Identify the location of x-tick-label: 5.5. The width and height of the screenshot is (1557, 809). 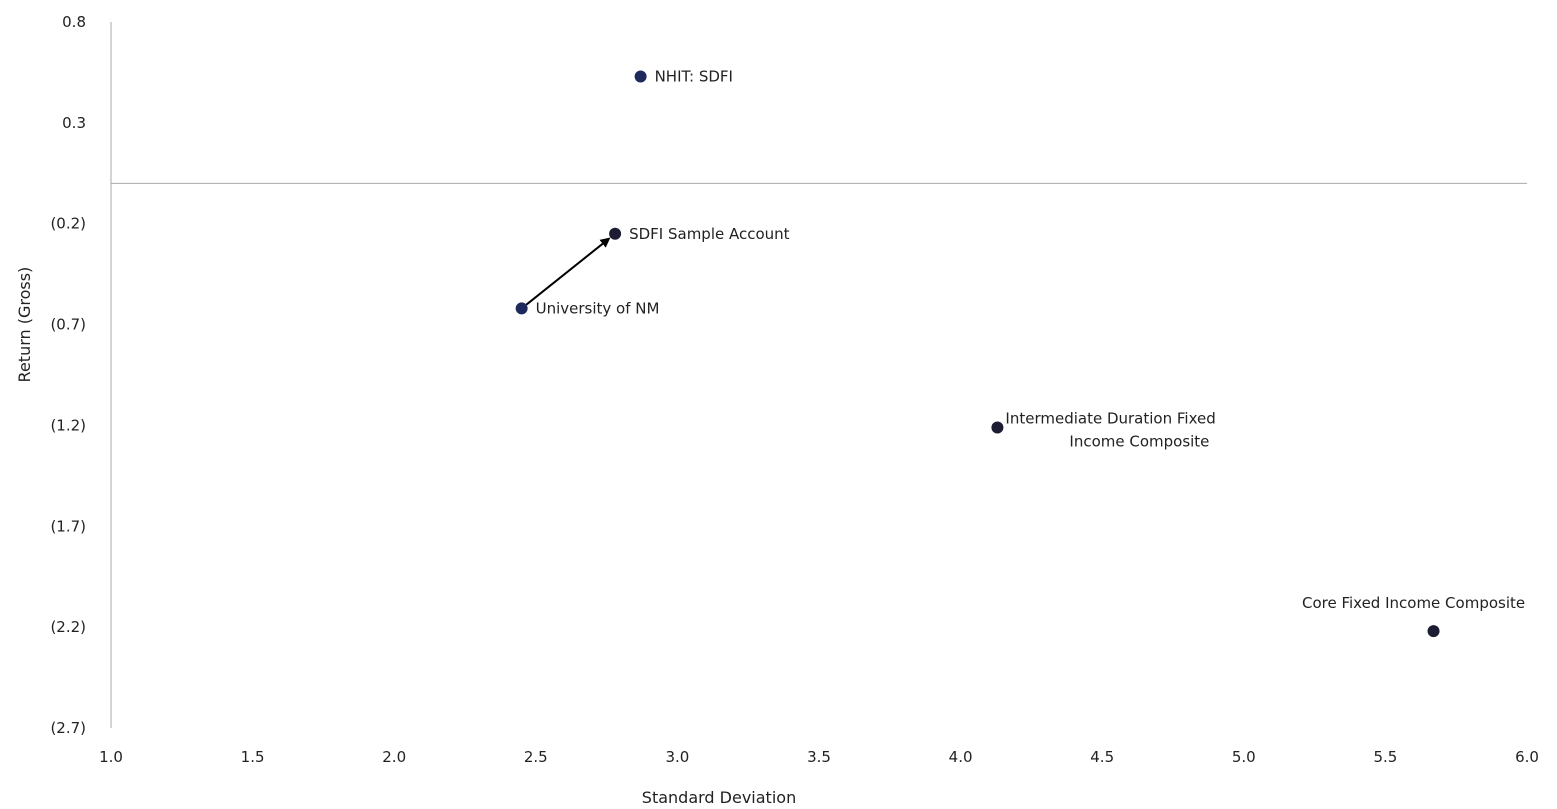
(1385, 757).